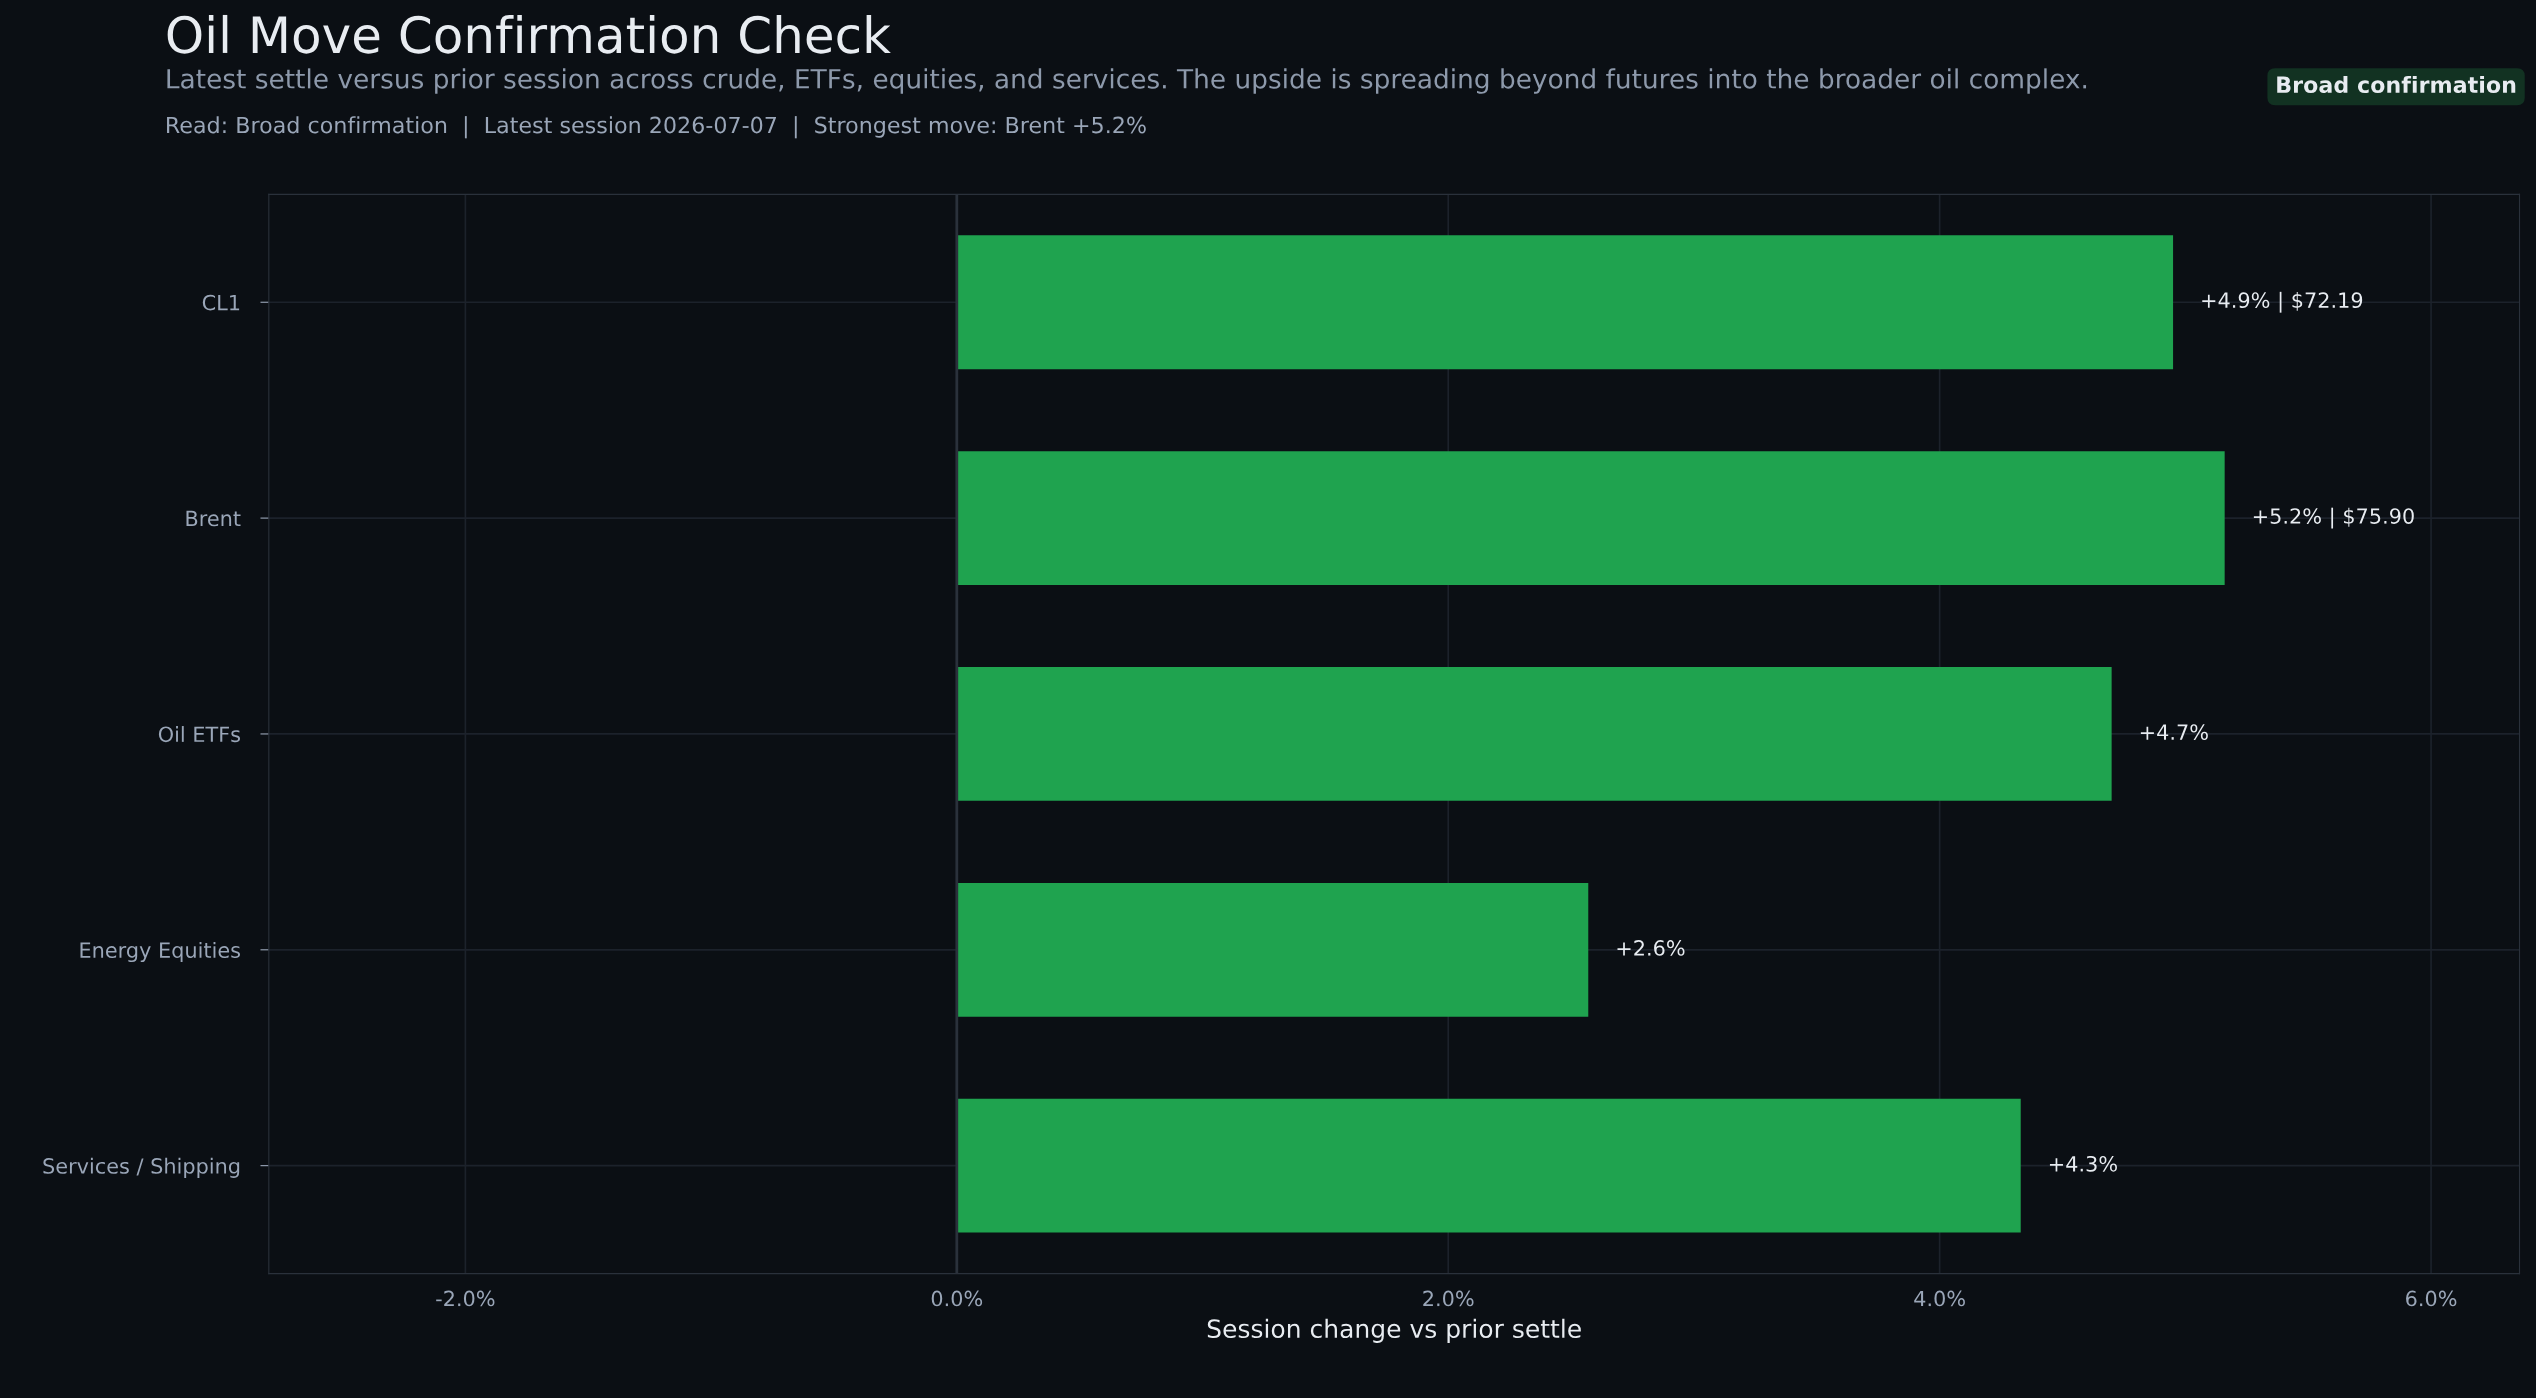 Image resolution: width=2536 pixels, height=1398 pixels. Describe the element at coordinates (1448, 1298) in the screenshot. I see `x-tick-label: 2.0%` at that location.